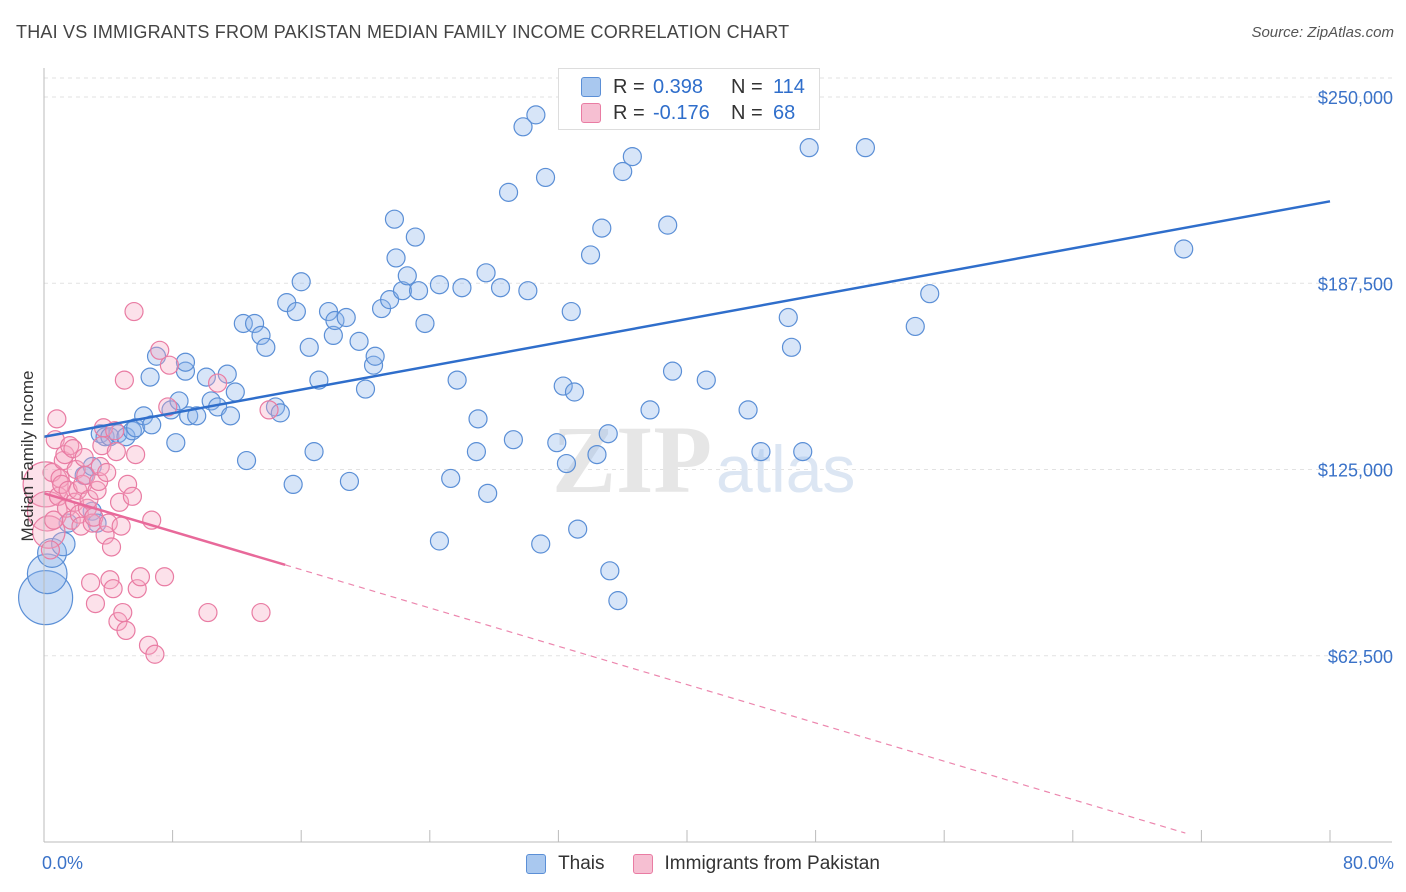  I want to click on legend-swatch-pakistan, so click(642, 864).